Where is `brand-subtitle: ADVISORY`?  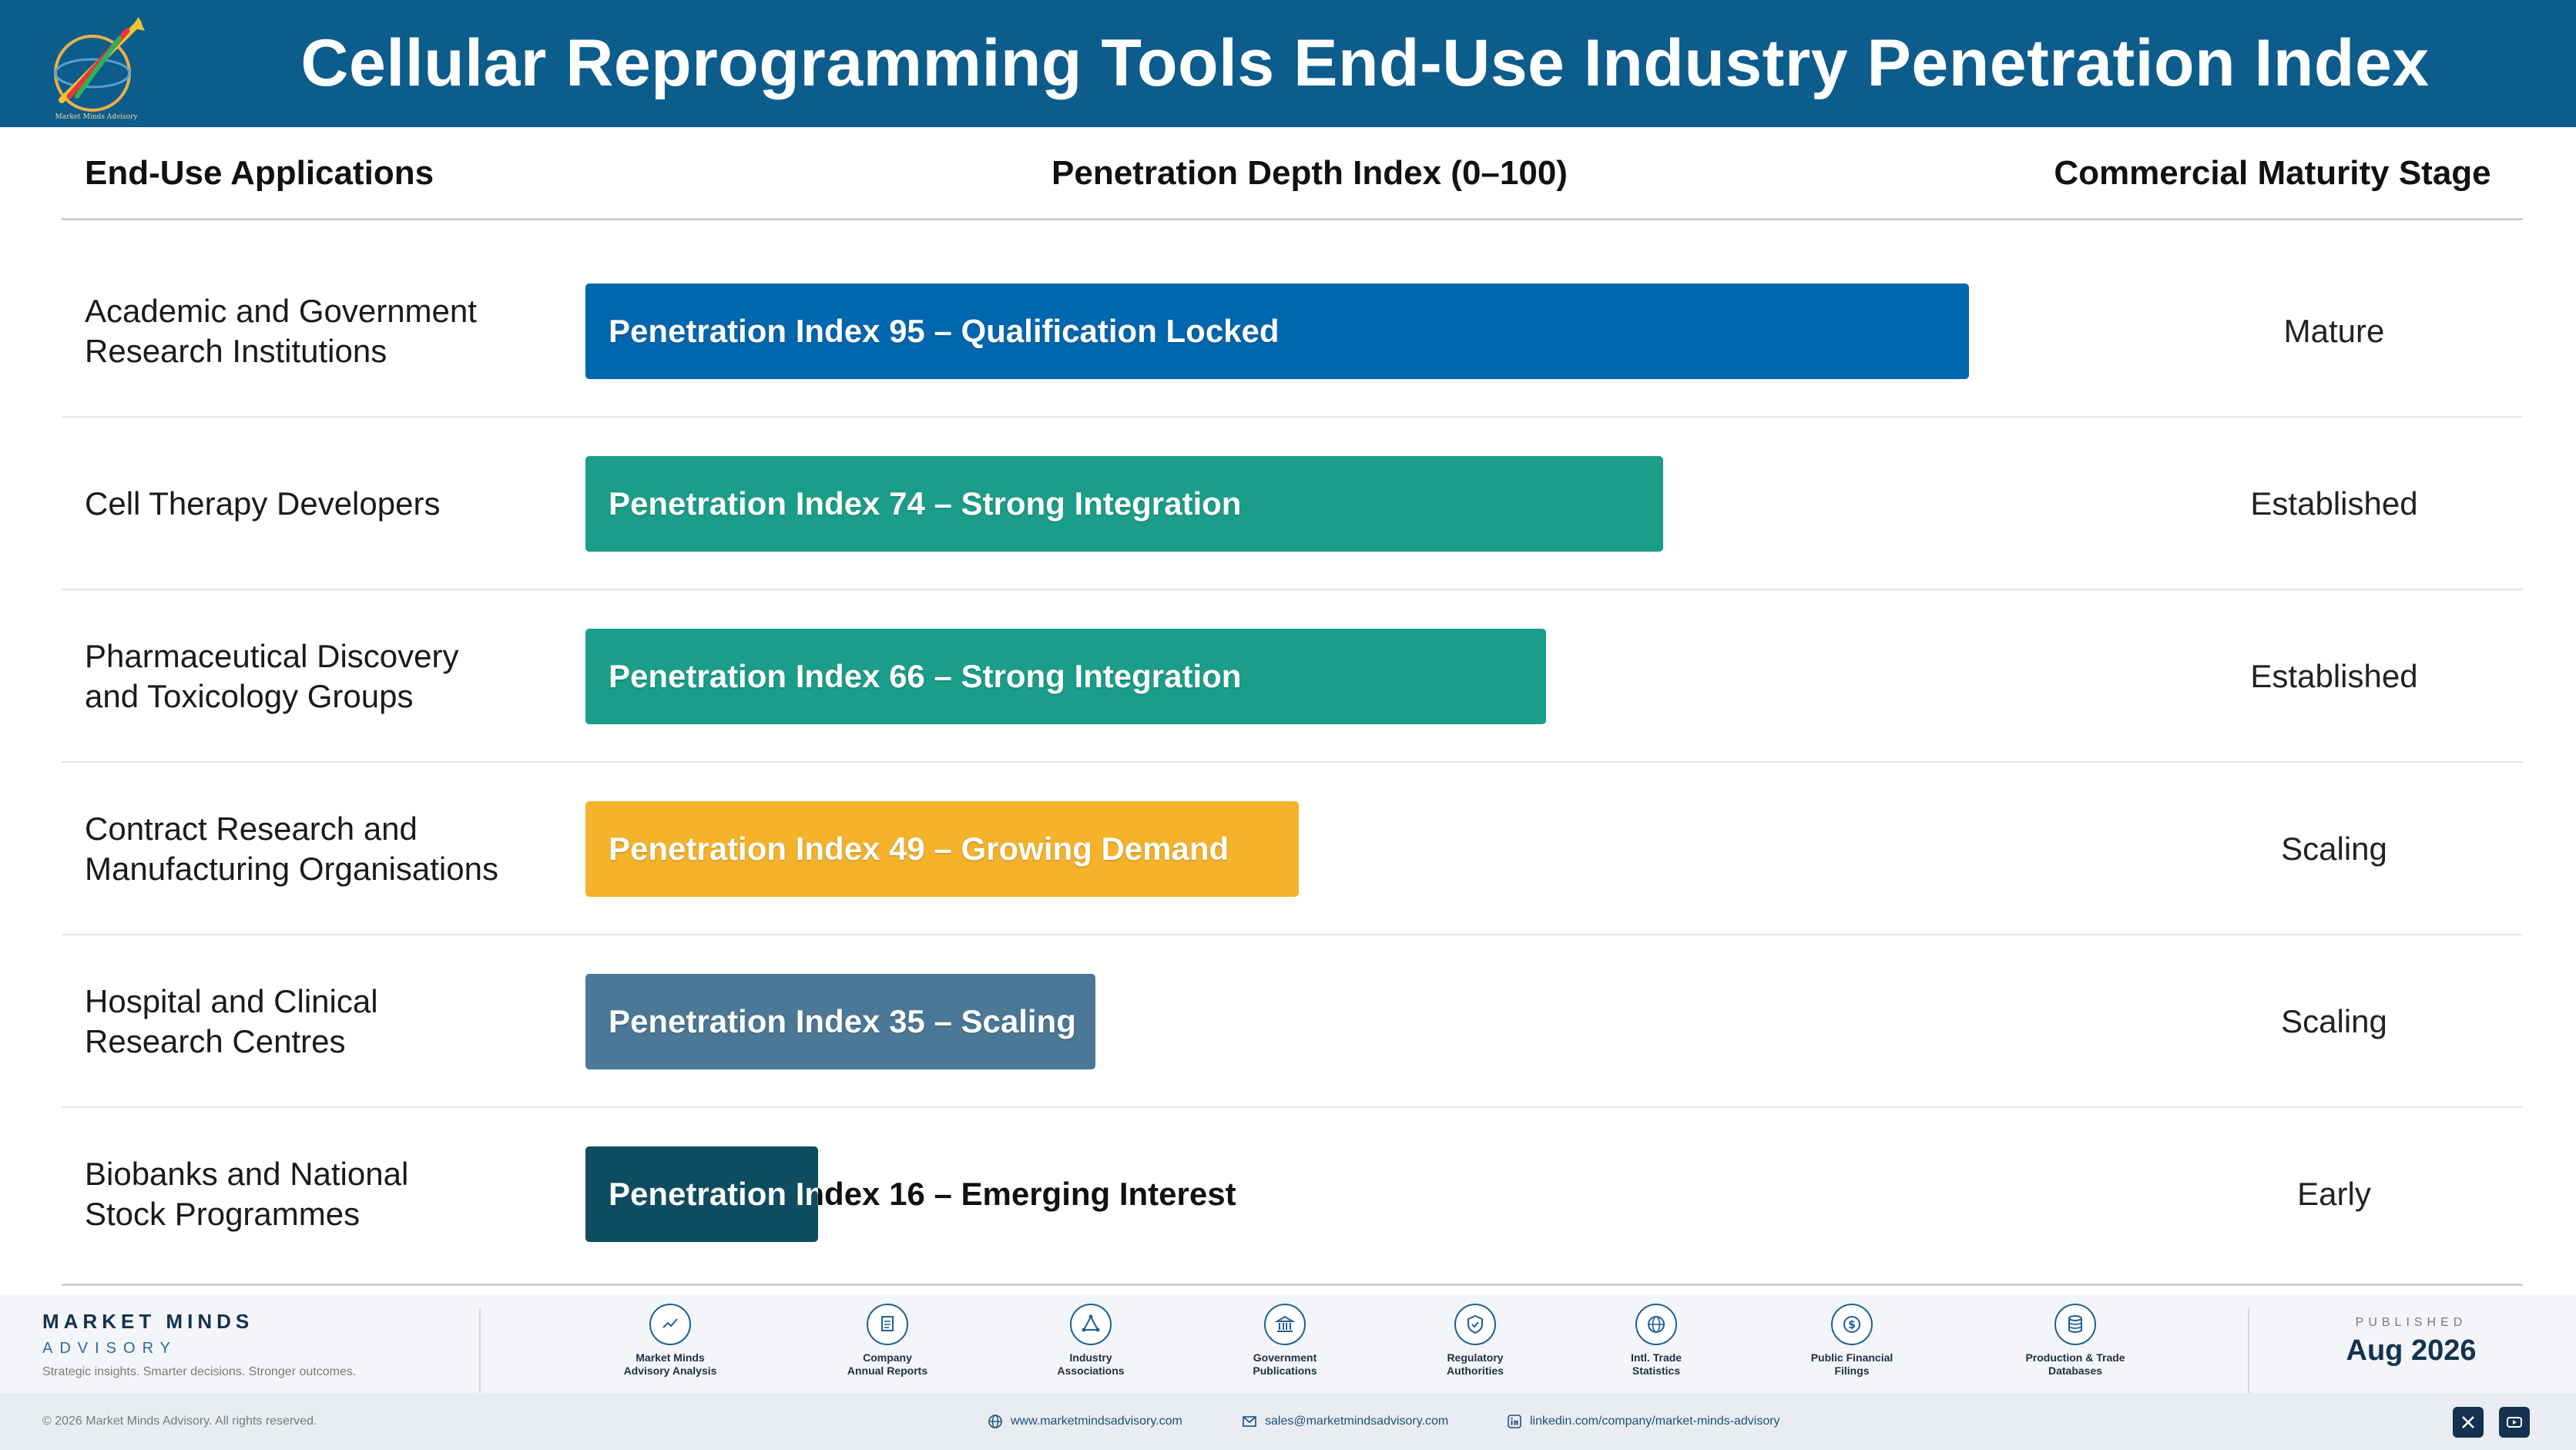 brand-subtitle: ADVISORY is located at coordinates (109, 1348).